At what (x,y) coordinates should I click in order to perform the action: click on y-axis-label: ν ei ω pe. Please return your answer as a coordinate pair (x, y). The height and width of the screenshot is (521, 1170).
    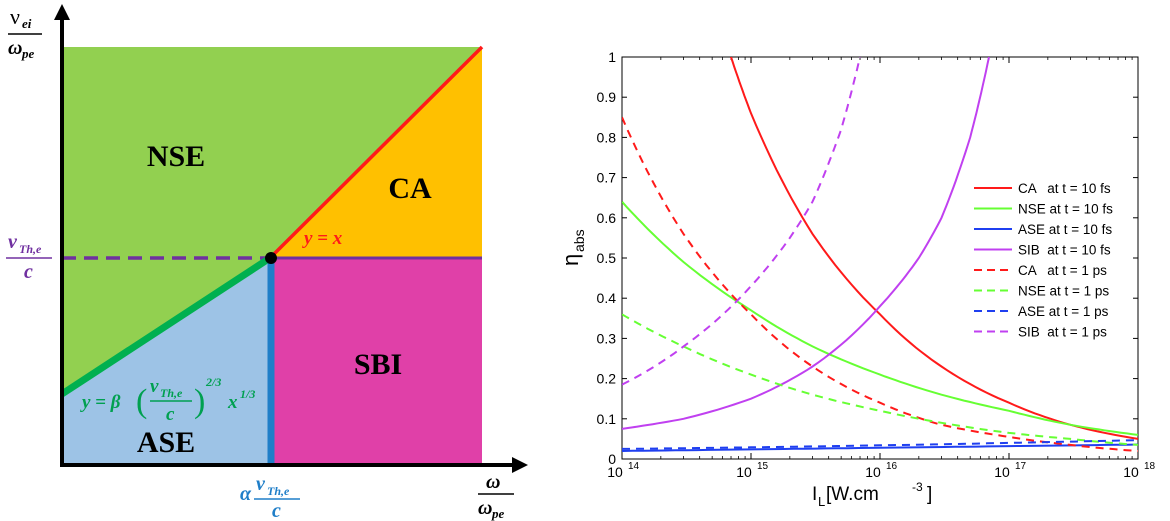
    Looking at the image, I should click on (25, 32).